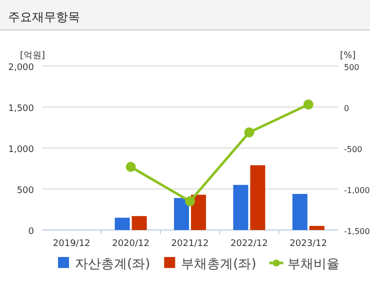 This screenshot has width=370, height=285. I want to click on y2-axis-title: [%], so click(348, 56).